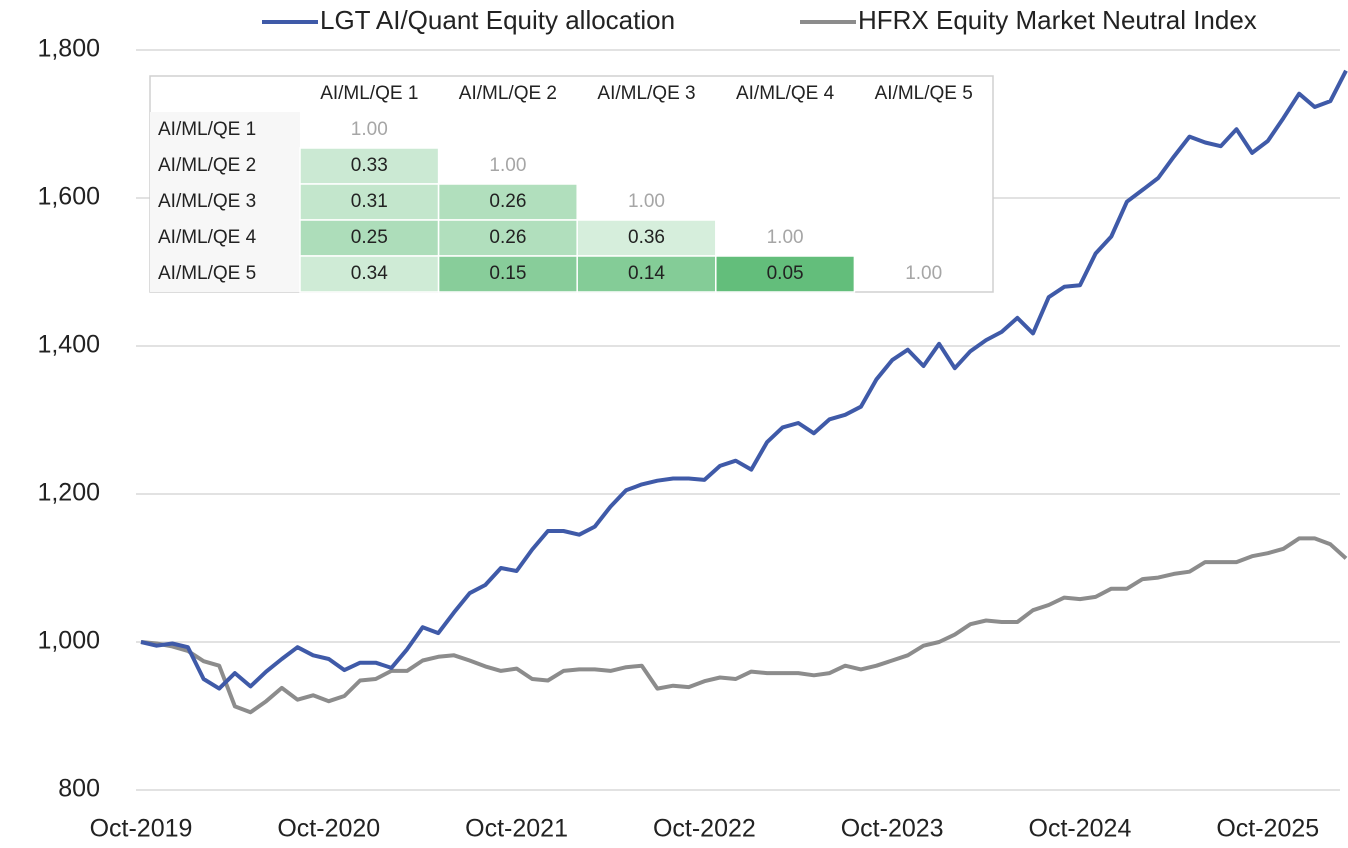  I want to click on y-tick-label: 1,200, so click(68, 493).